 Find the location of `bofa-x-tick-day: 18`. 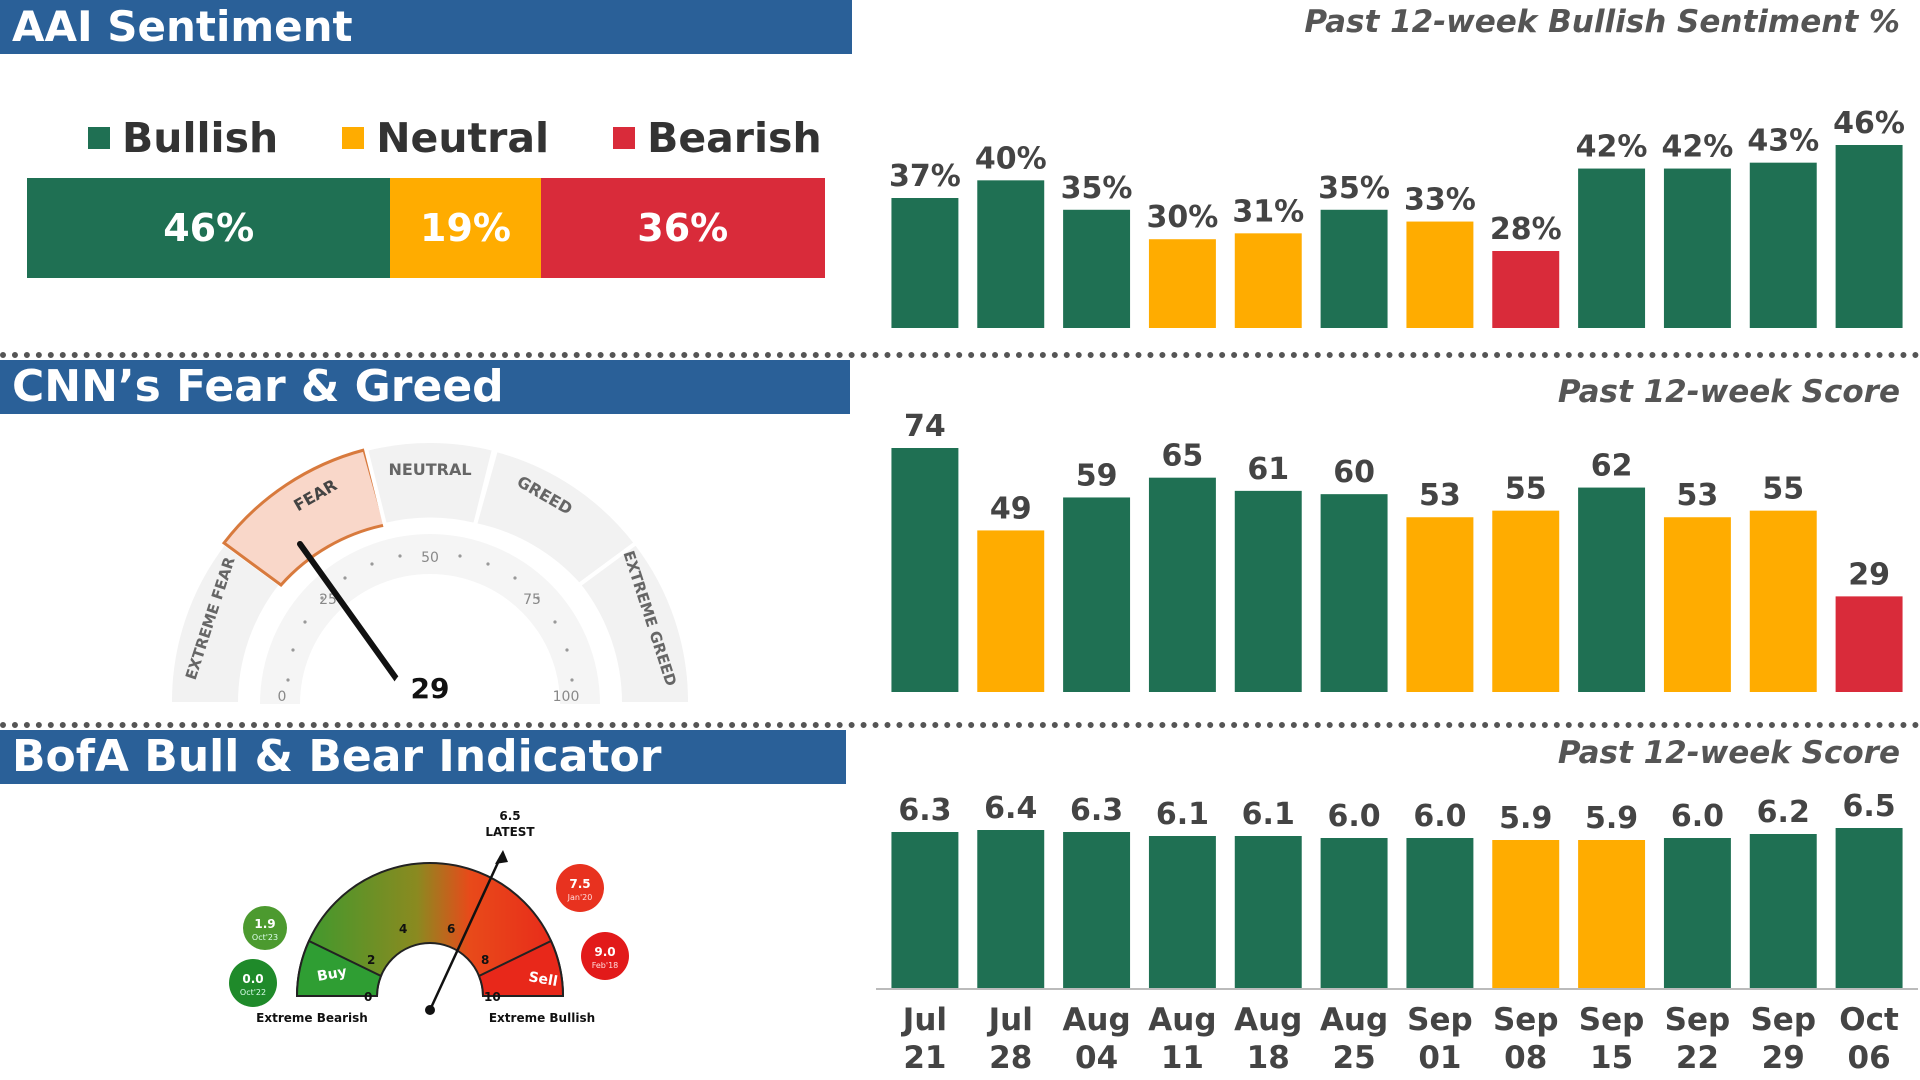

bofa-x-tick-day: 18 is located at coordinates (1268, 1058).